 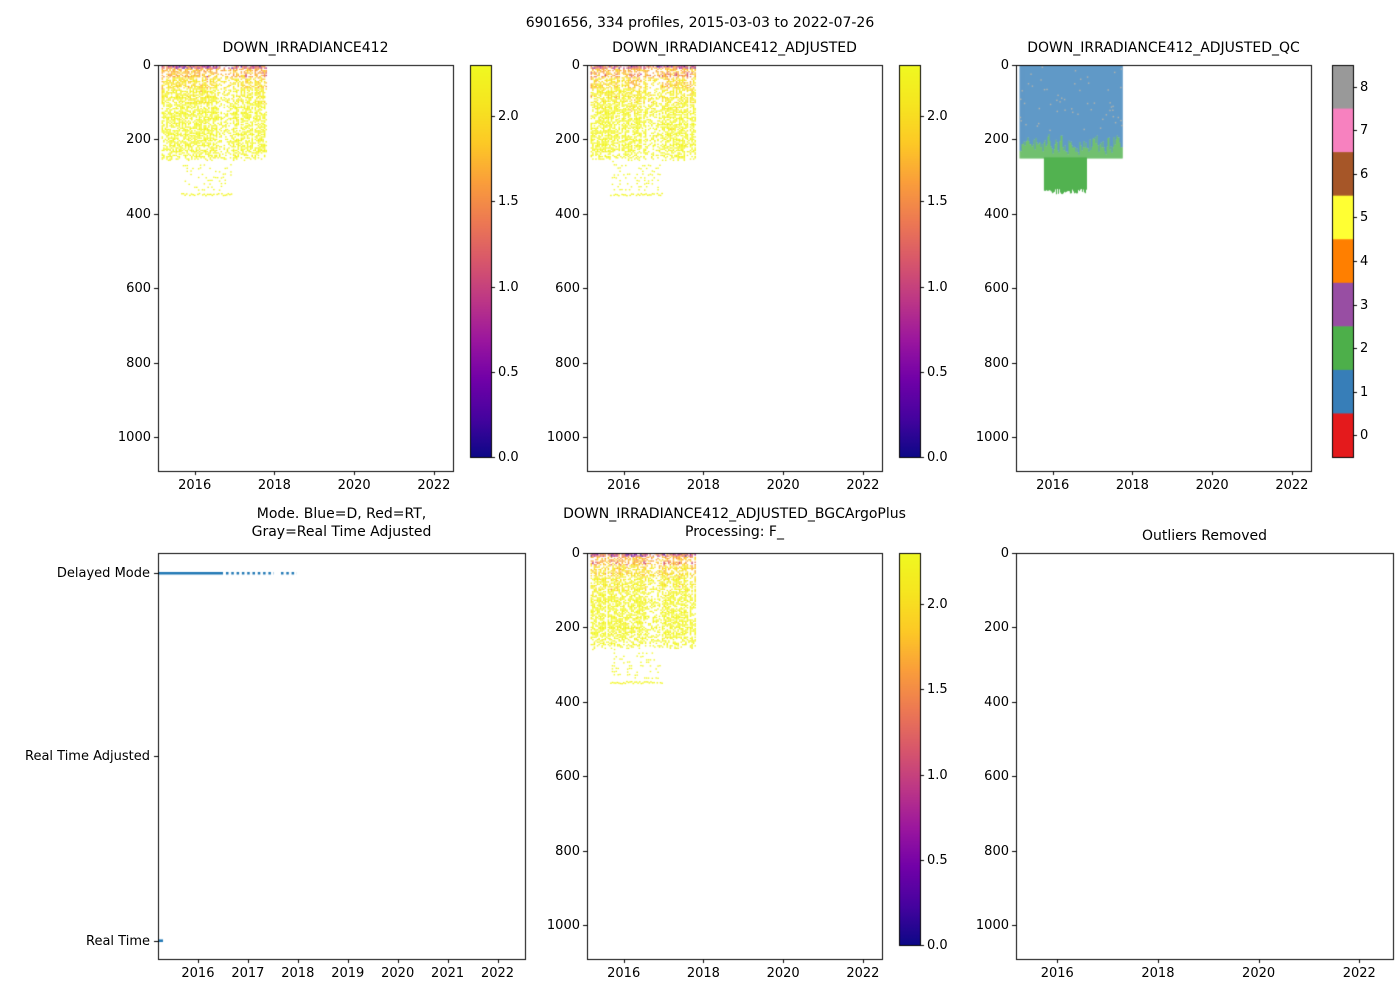 What do you see at coordinates (1364, 436) in the screenshot?
I see `colorbar-tick-label: 0` at bounding box center [1364, 436].